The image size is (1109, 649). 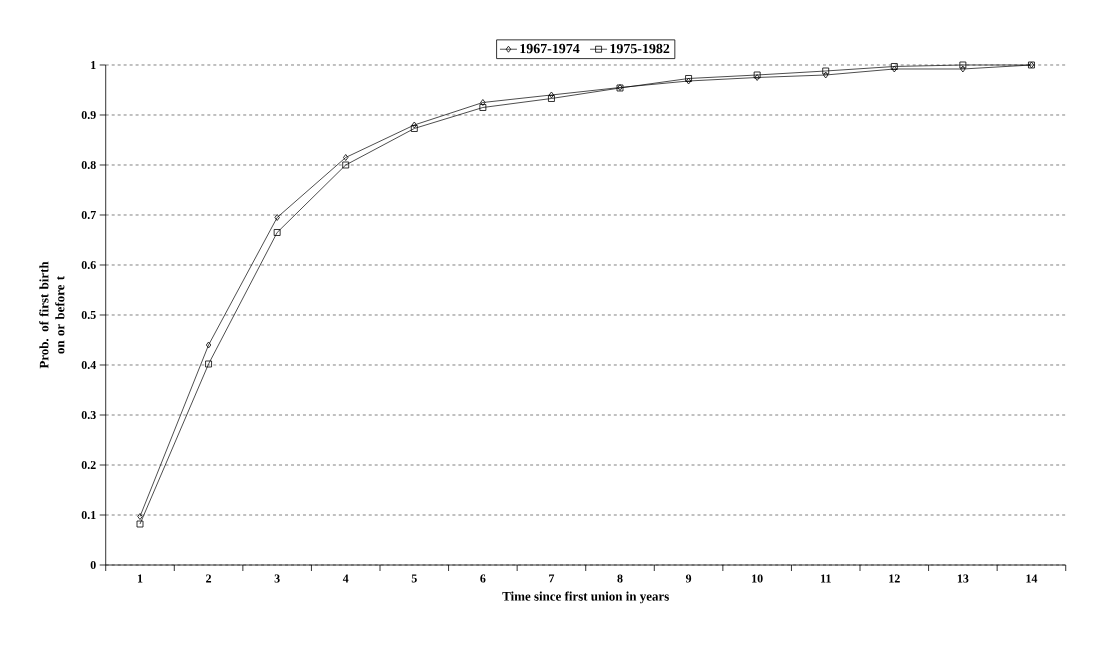 I want to click on x-tick-label: 3, so click(x=277, y=578).